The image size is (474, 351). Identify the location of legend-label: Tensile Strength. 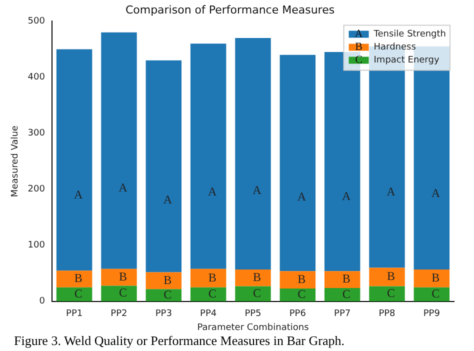
(409, 35).